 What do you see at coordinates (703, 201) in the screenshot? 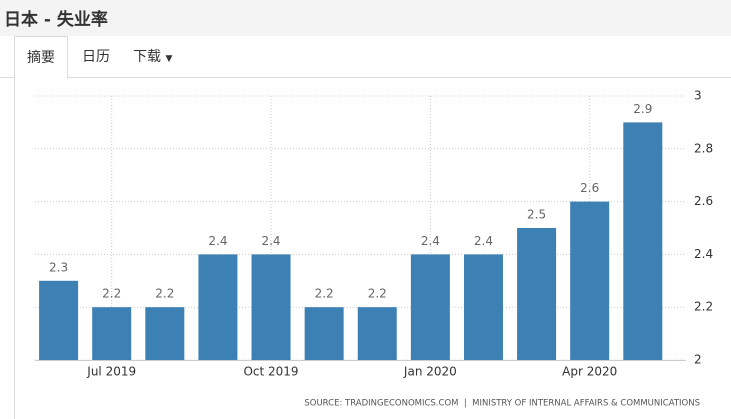
I see `y-tick-label: 2.6` at bounding box center [703, 201].